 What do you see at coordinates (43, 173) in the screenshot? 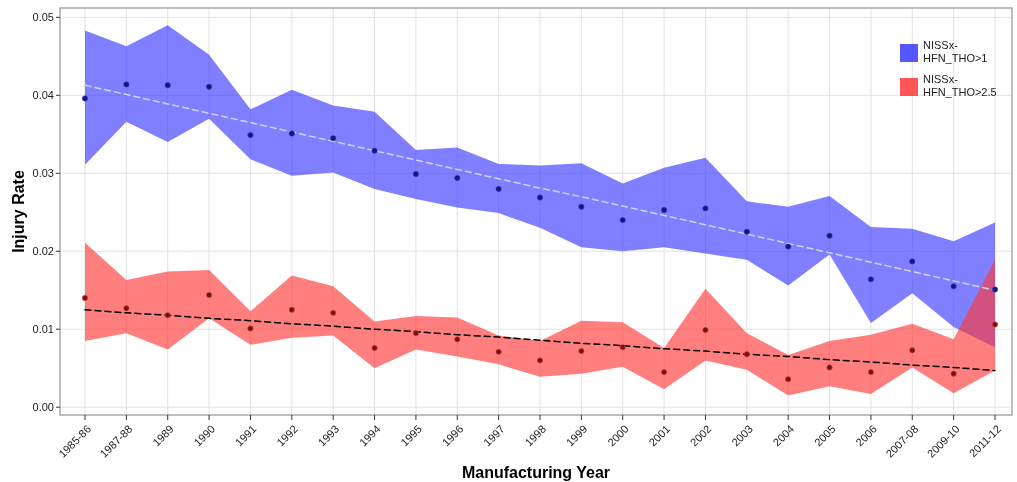
I see `y-tick-label: 0.03` at bounding box center [43, 173].